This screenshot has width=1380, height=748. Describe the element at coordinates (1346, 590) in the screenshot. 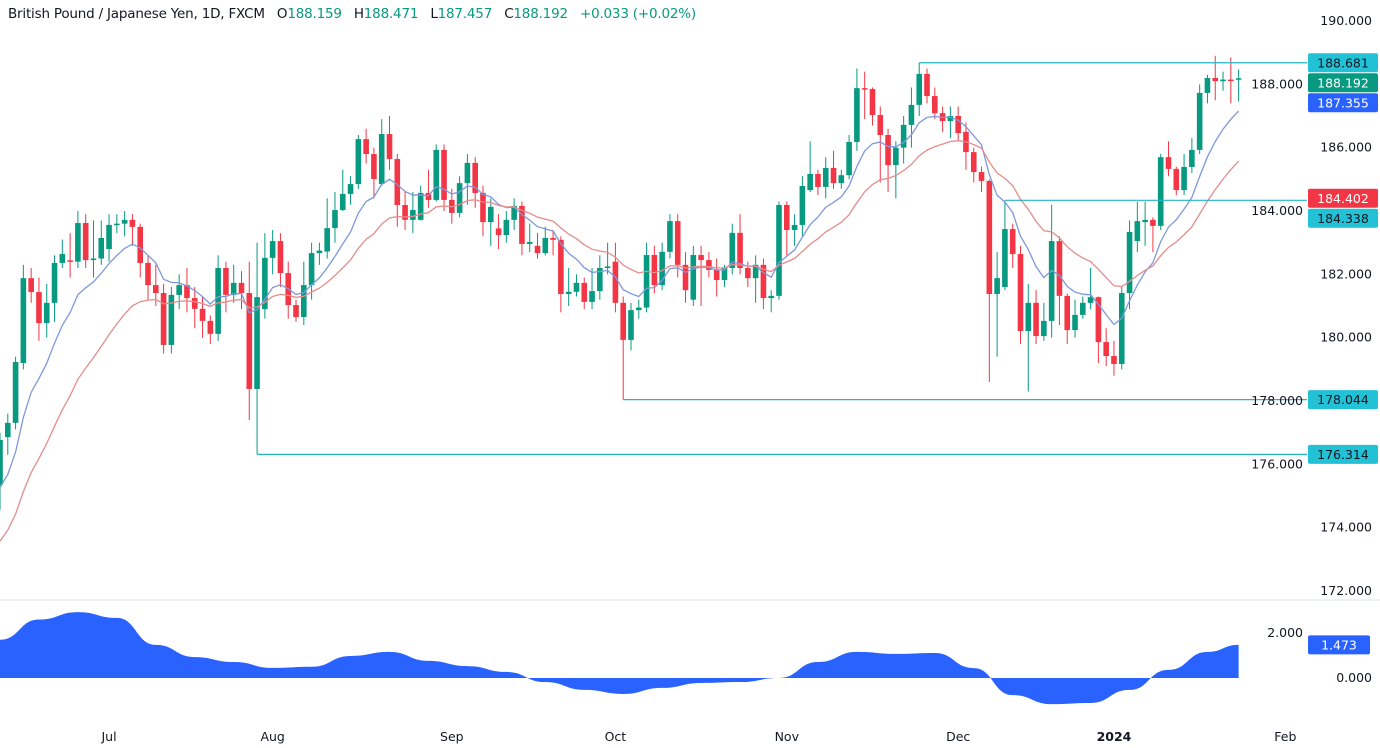

I see `price-tick-label: 172.000` at that location.